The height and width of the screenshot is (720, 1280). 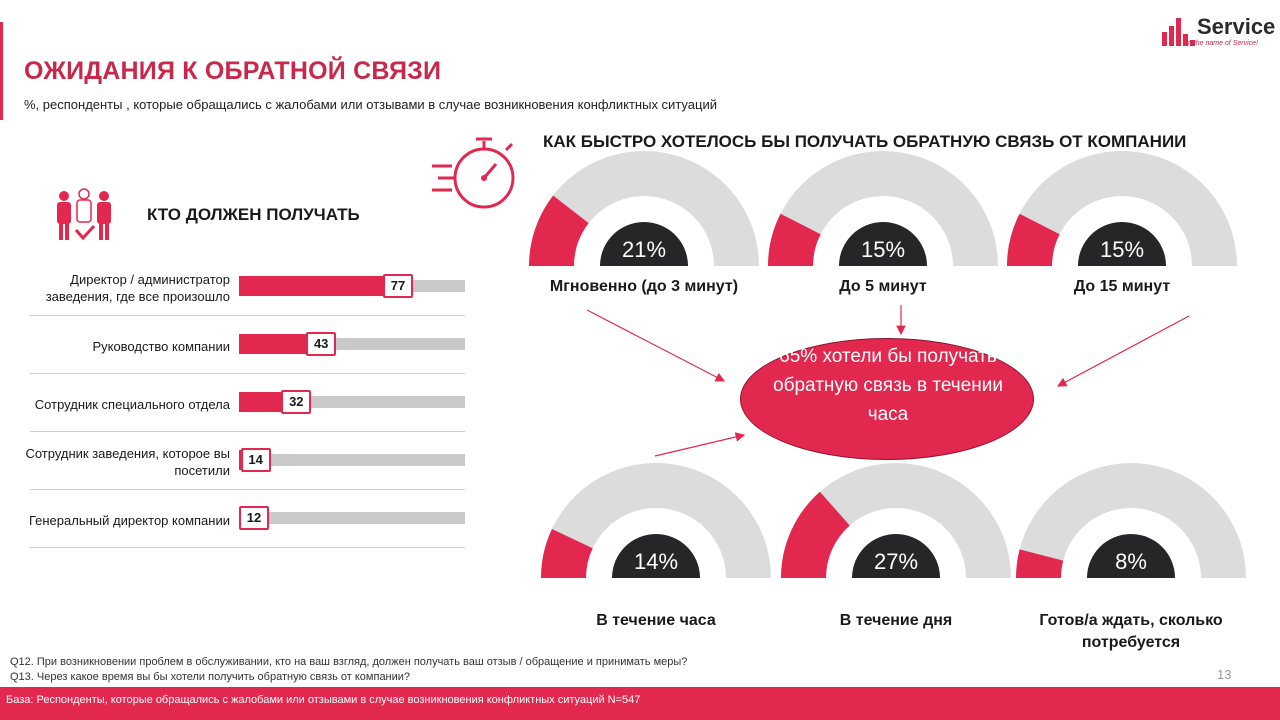 I want to click on gauge-category-label: До 15 минут, so click(x=1122, y=286).